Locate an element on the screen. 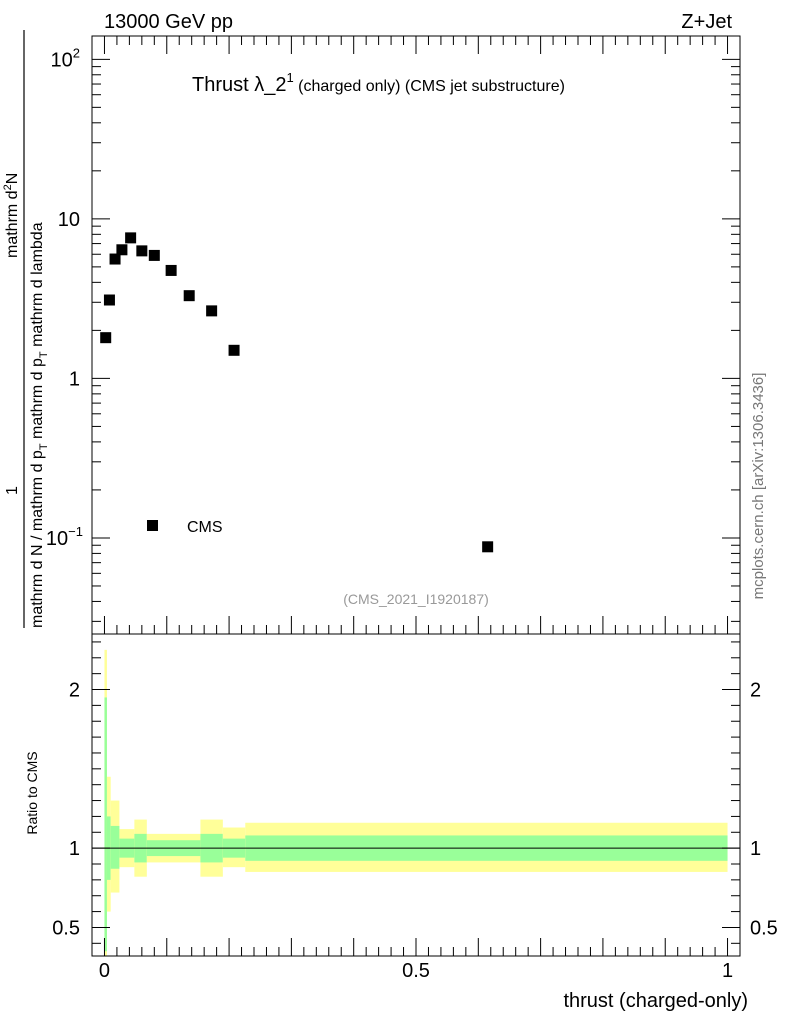  ratio-y-tick-label: 1 is located at coordinates (74, 849).